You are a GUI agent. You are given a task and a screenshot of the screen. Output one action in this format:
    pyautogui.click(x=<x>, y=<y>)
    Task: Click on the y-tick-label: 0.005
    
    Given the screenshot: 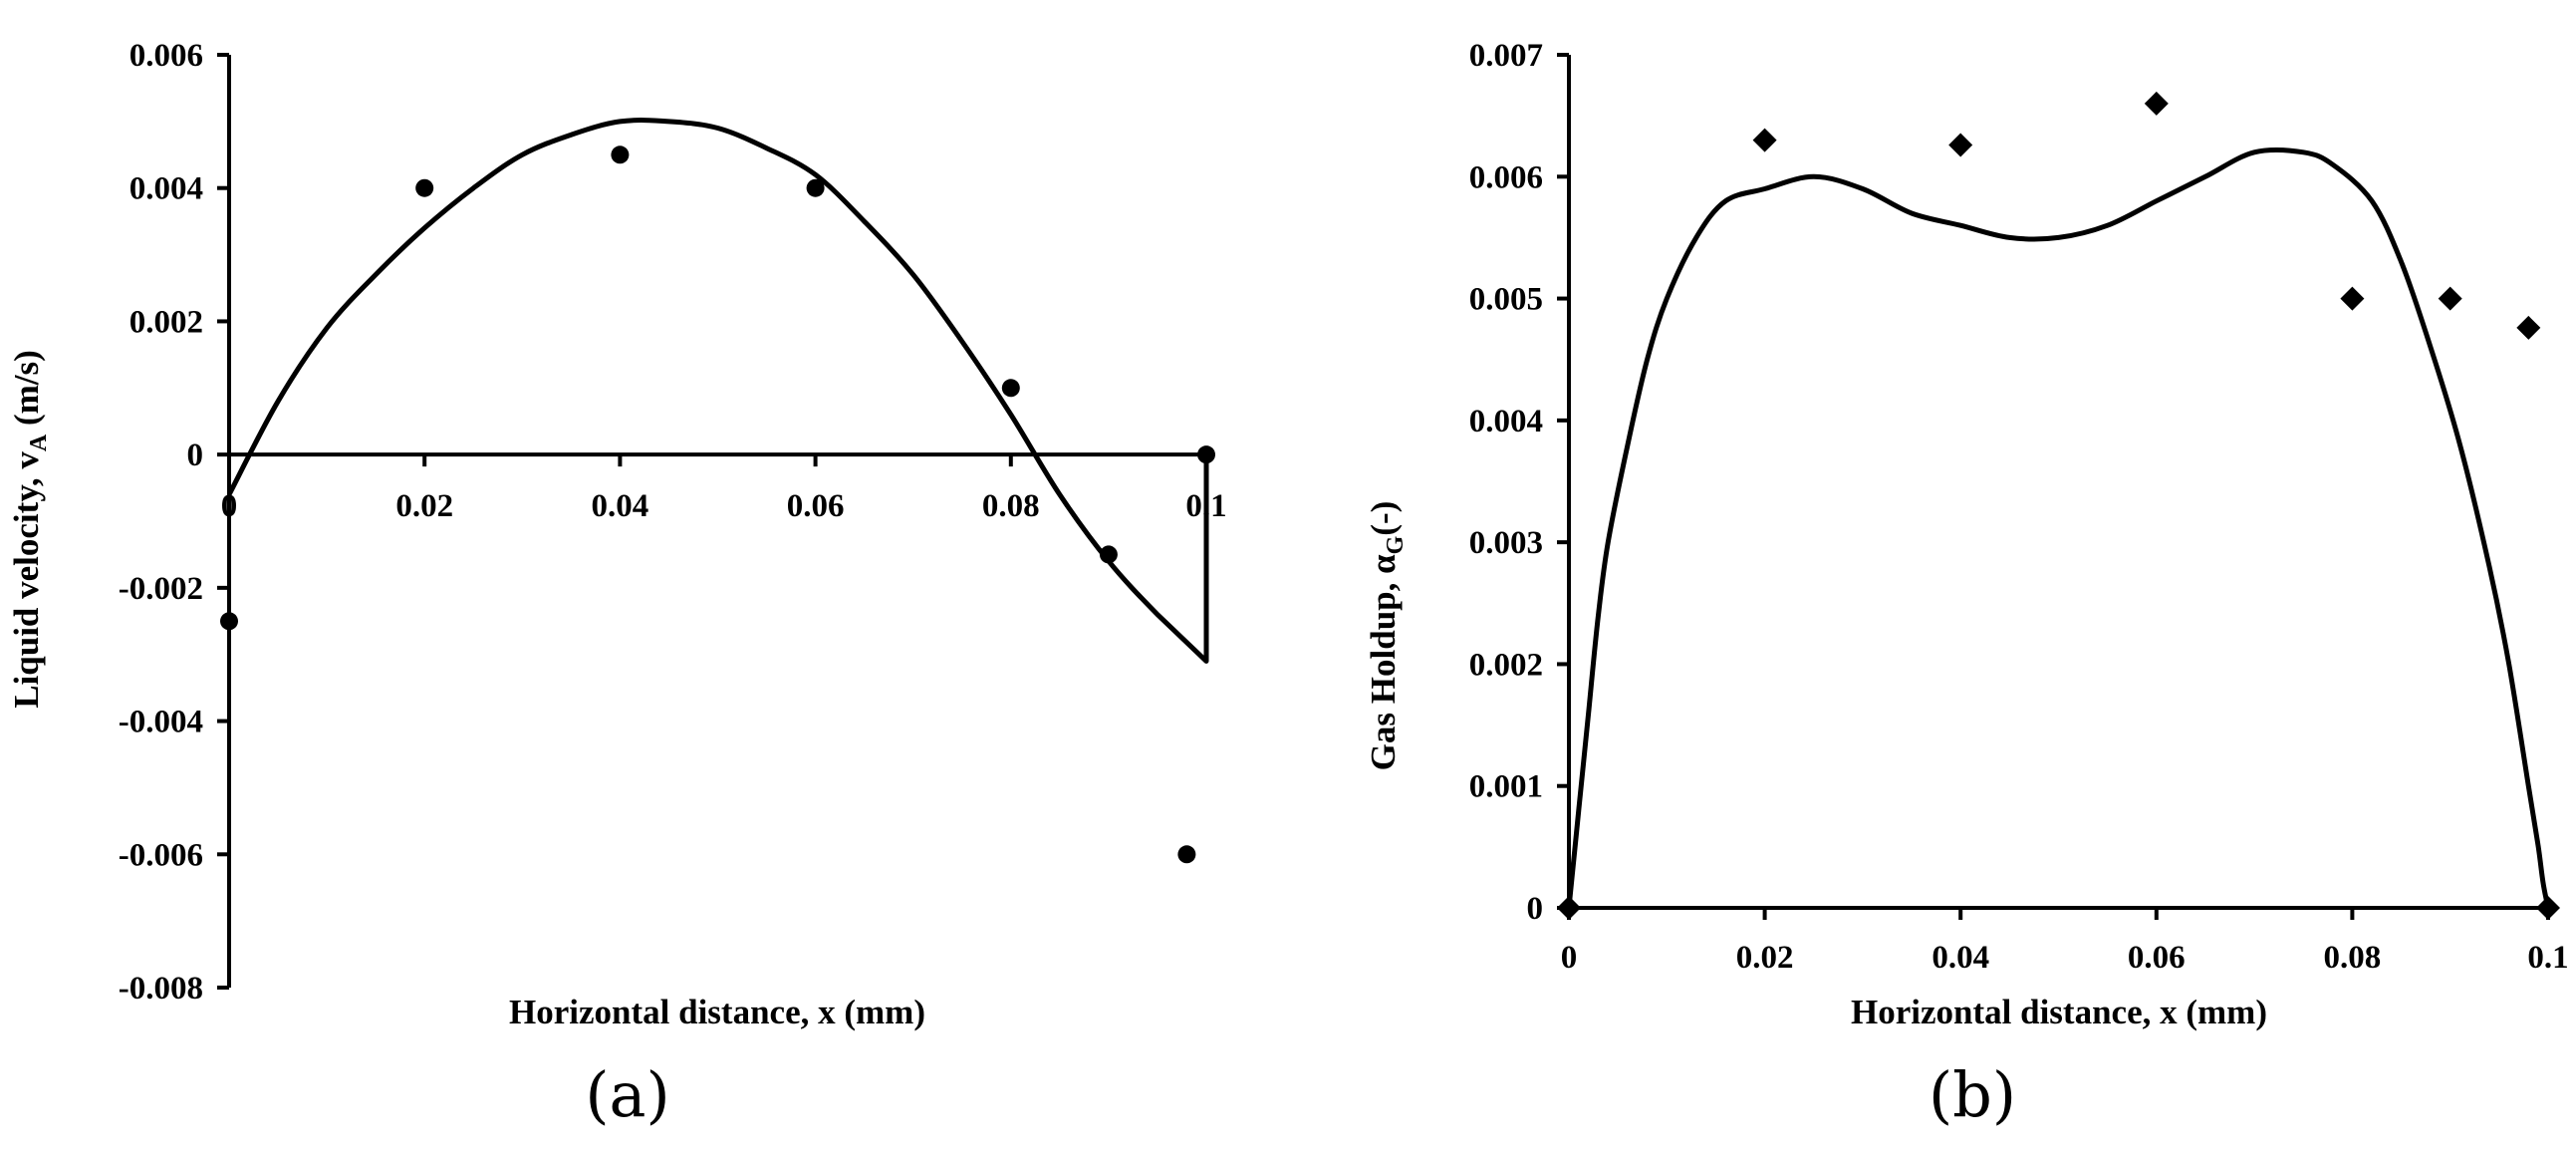 What is the action you would take?
    pyautogui.click(x=1506, y=300)
    